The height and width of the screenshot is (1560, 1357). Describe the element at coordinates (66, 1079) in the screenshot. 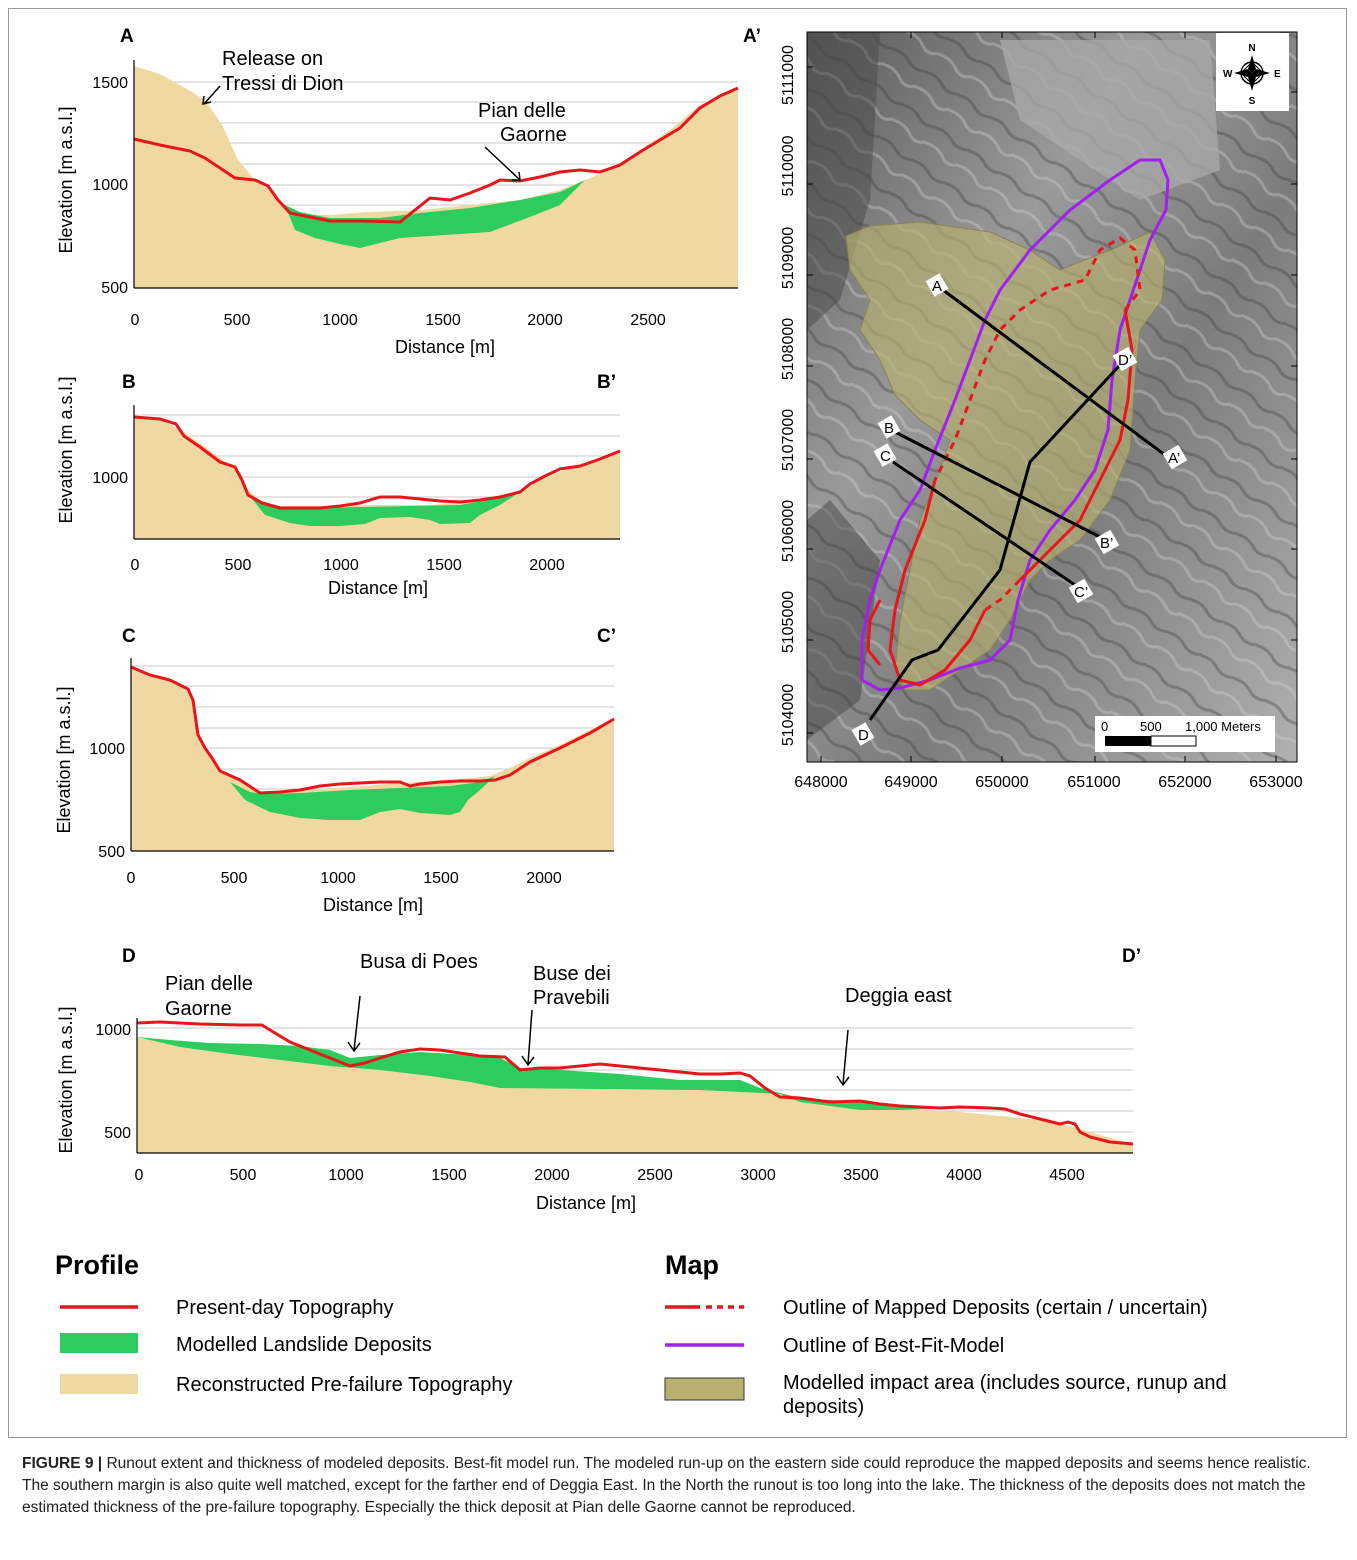

I see `profile-d-ylabel: Elevation [m a.s.l.]` at that location.